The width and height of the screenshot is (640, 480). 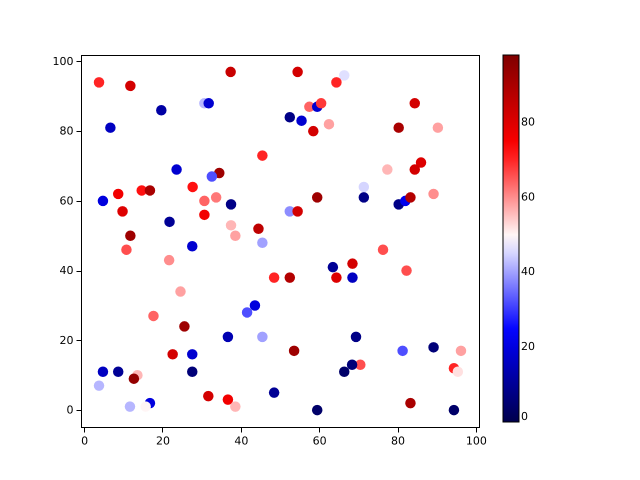 What do you see at coordinates (67, 201) in the screenshot?
I see `y-tick-label: 60` at bounding box center [67, 201].